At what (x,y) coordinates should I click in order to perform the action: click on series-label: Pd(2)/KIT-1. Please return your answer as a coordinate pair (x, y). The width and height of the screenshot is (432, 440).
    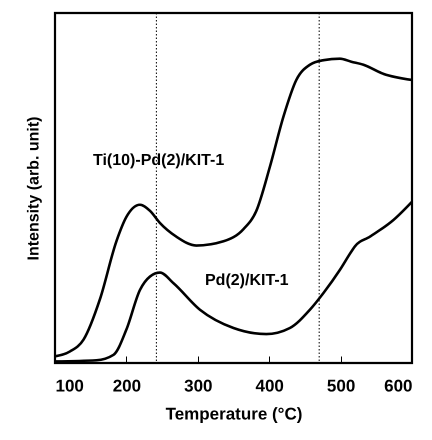
    Looking at the image, I should click on (247, 280).